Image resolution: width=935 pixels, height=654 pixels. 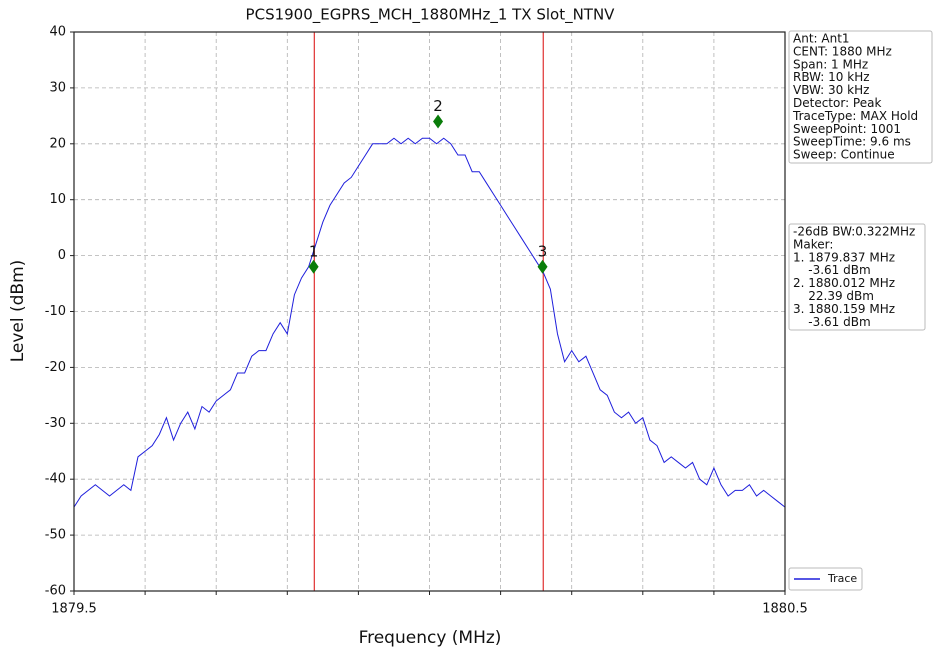 I want to click on y-tick-label: 0, so click(x=62, y=255).